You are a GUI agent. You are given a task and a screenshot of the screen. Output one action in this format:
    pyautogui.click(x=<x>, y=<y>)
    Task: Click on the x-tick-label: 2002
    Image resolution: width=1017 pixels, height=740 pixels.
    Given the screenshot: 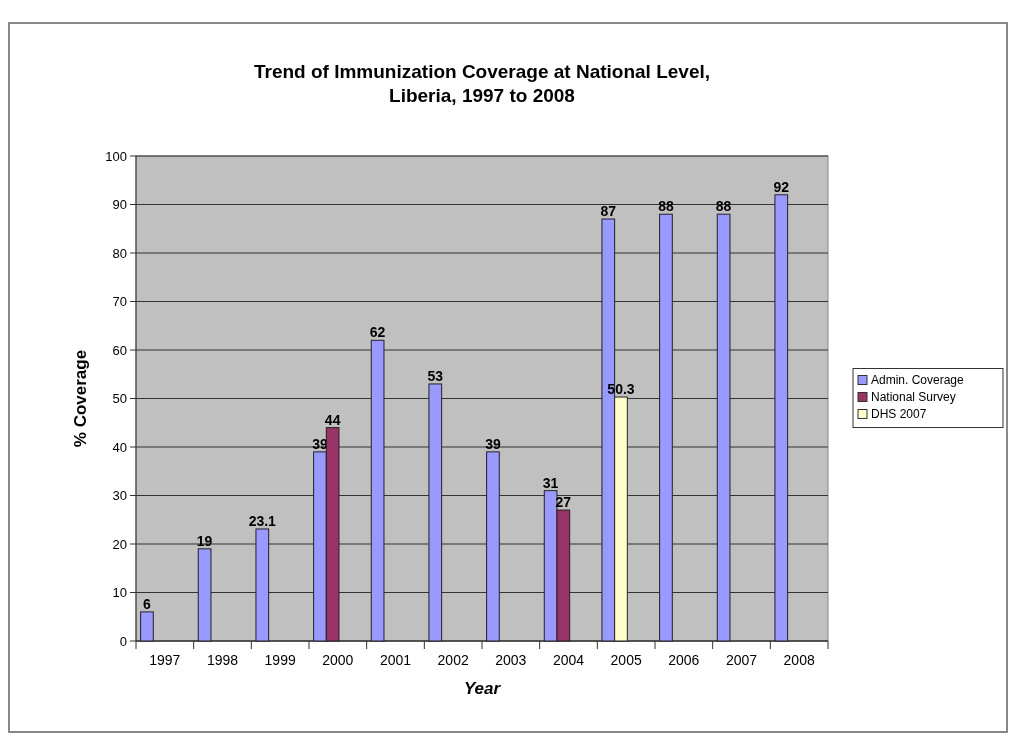 What is the action you would take?
    pyautogui.click(x=453, y=660)
    